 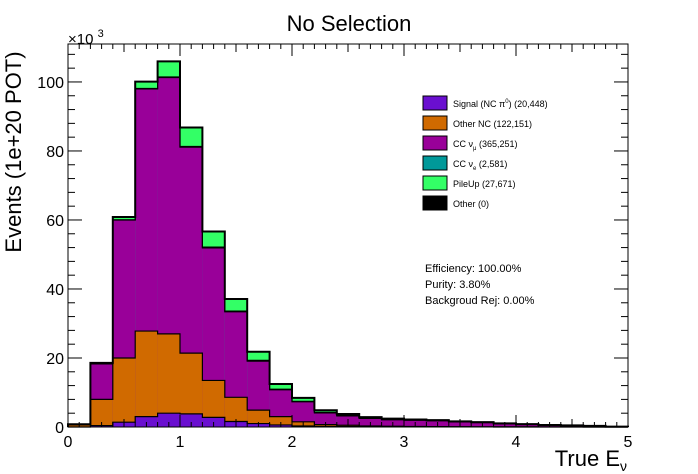 What do you see at coordinates (500, 104) in the screenshot?
I see `legend-label-0: Signal (NC π0) (20,448)` at bounding box center [500, 104].